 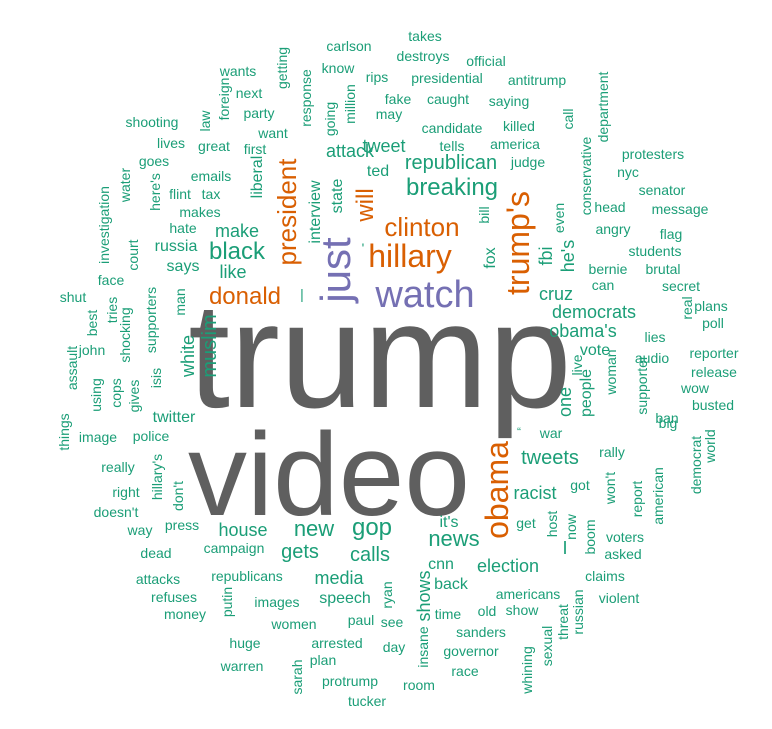 What do you see at coordinates (497, 490) in the screenshot?
I see `word-obama: obama` at bounding box center [497, 490].